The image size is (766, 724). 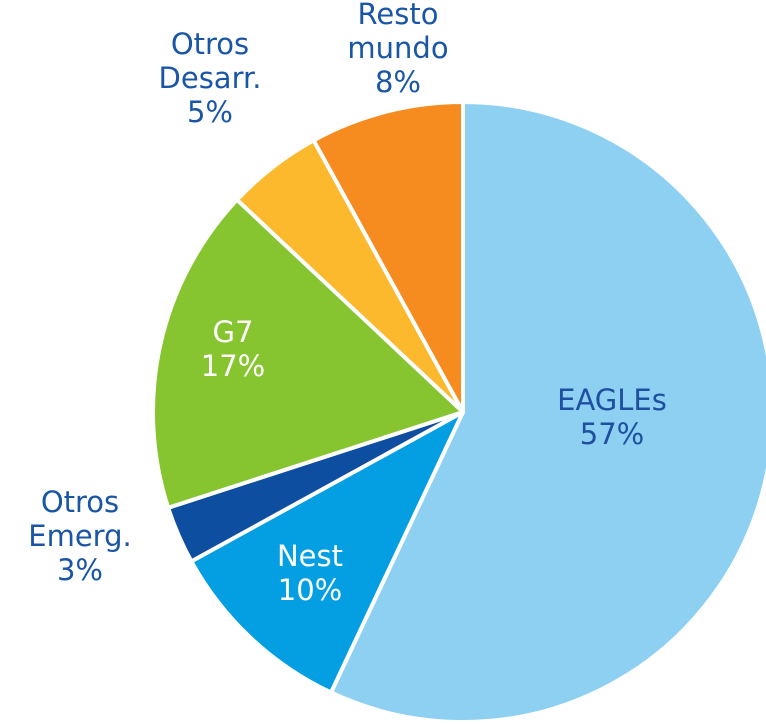 I want to click on value-label: 17%, so click(x=233, y=366).